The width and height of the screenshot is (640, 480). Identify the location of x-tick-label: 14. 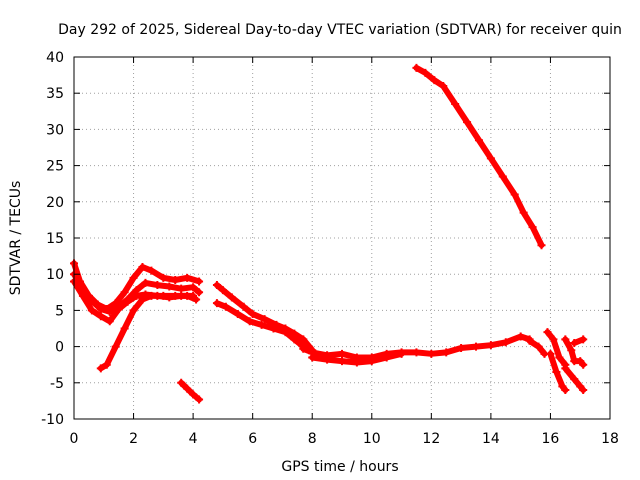
(491, 439).